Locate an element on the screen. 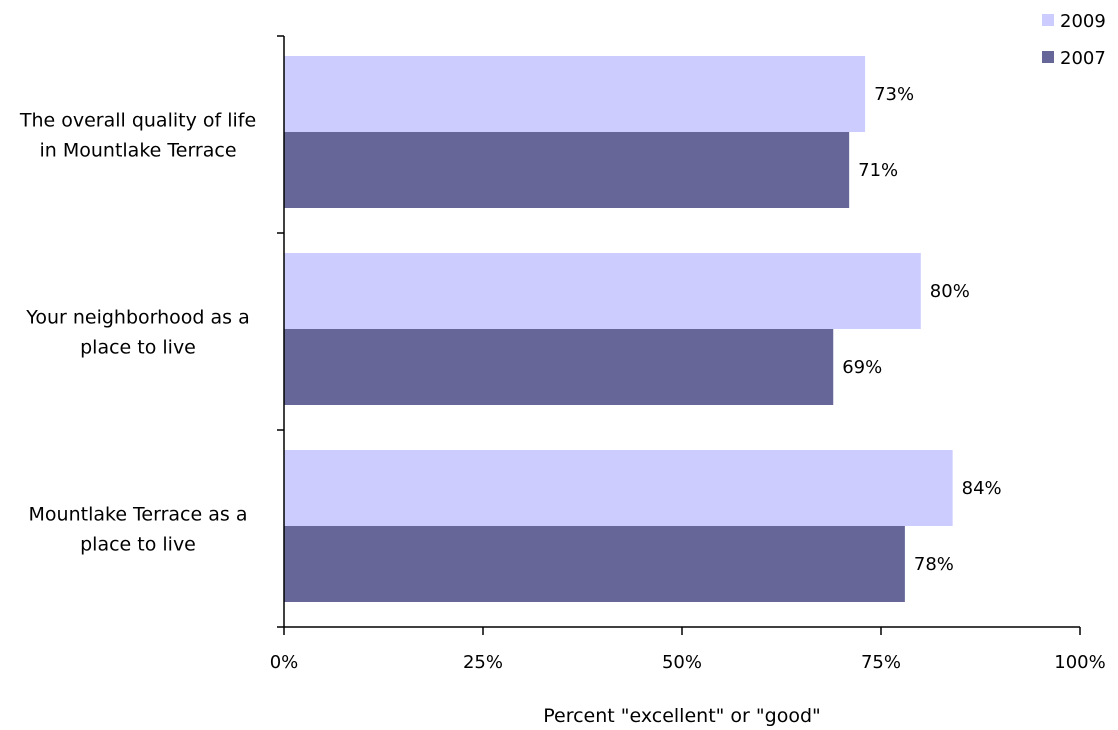 The image size is (1118, 730). category-label-3: Mountlake Terrace as a place to live is located at coordinates (138, 530).